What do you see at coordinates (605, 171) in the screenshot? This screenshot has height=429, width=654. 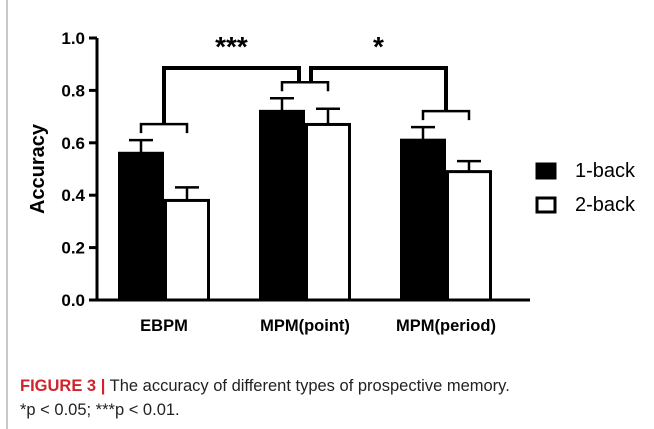 I see `legend-label: 1-back` at bounding box center [605, 171].